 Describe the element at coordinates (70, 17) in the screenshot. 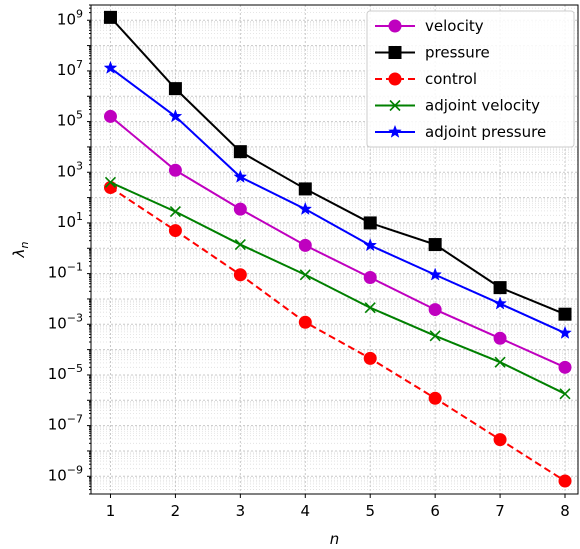

I see `y-tick-label: 10⁹` at that location.